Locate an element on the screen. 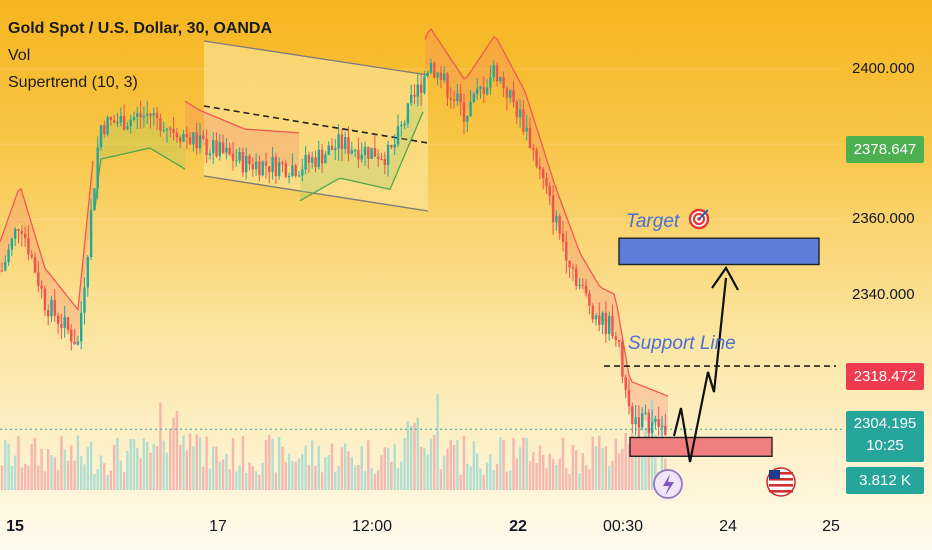 The image size is (932, 550). supertrend-indicator-label: Supertrend (10, 3) is located at coordinates (73, 82).